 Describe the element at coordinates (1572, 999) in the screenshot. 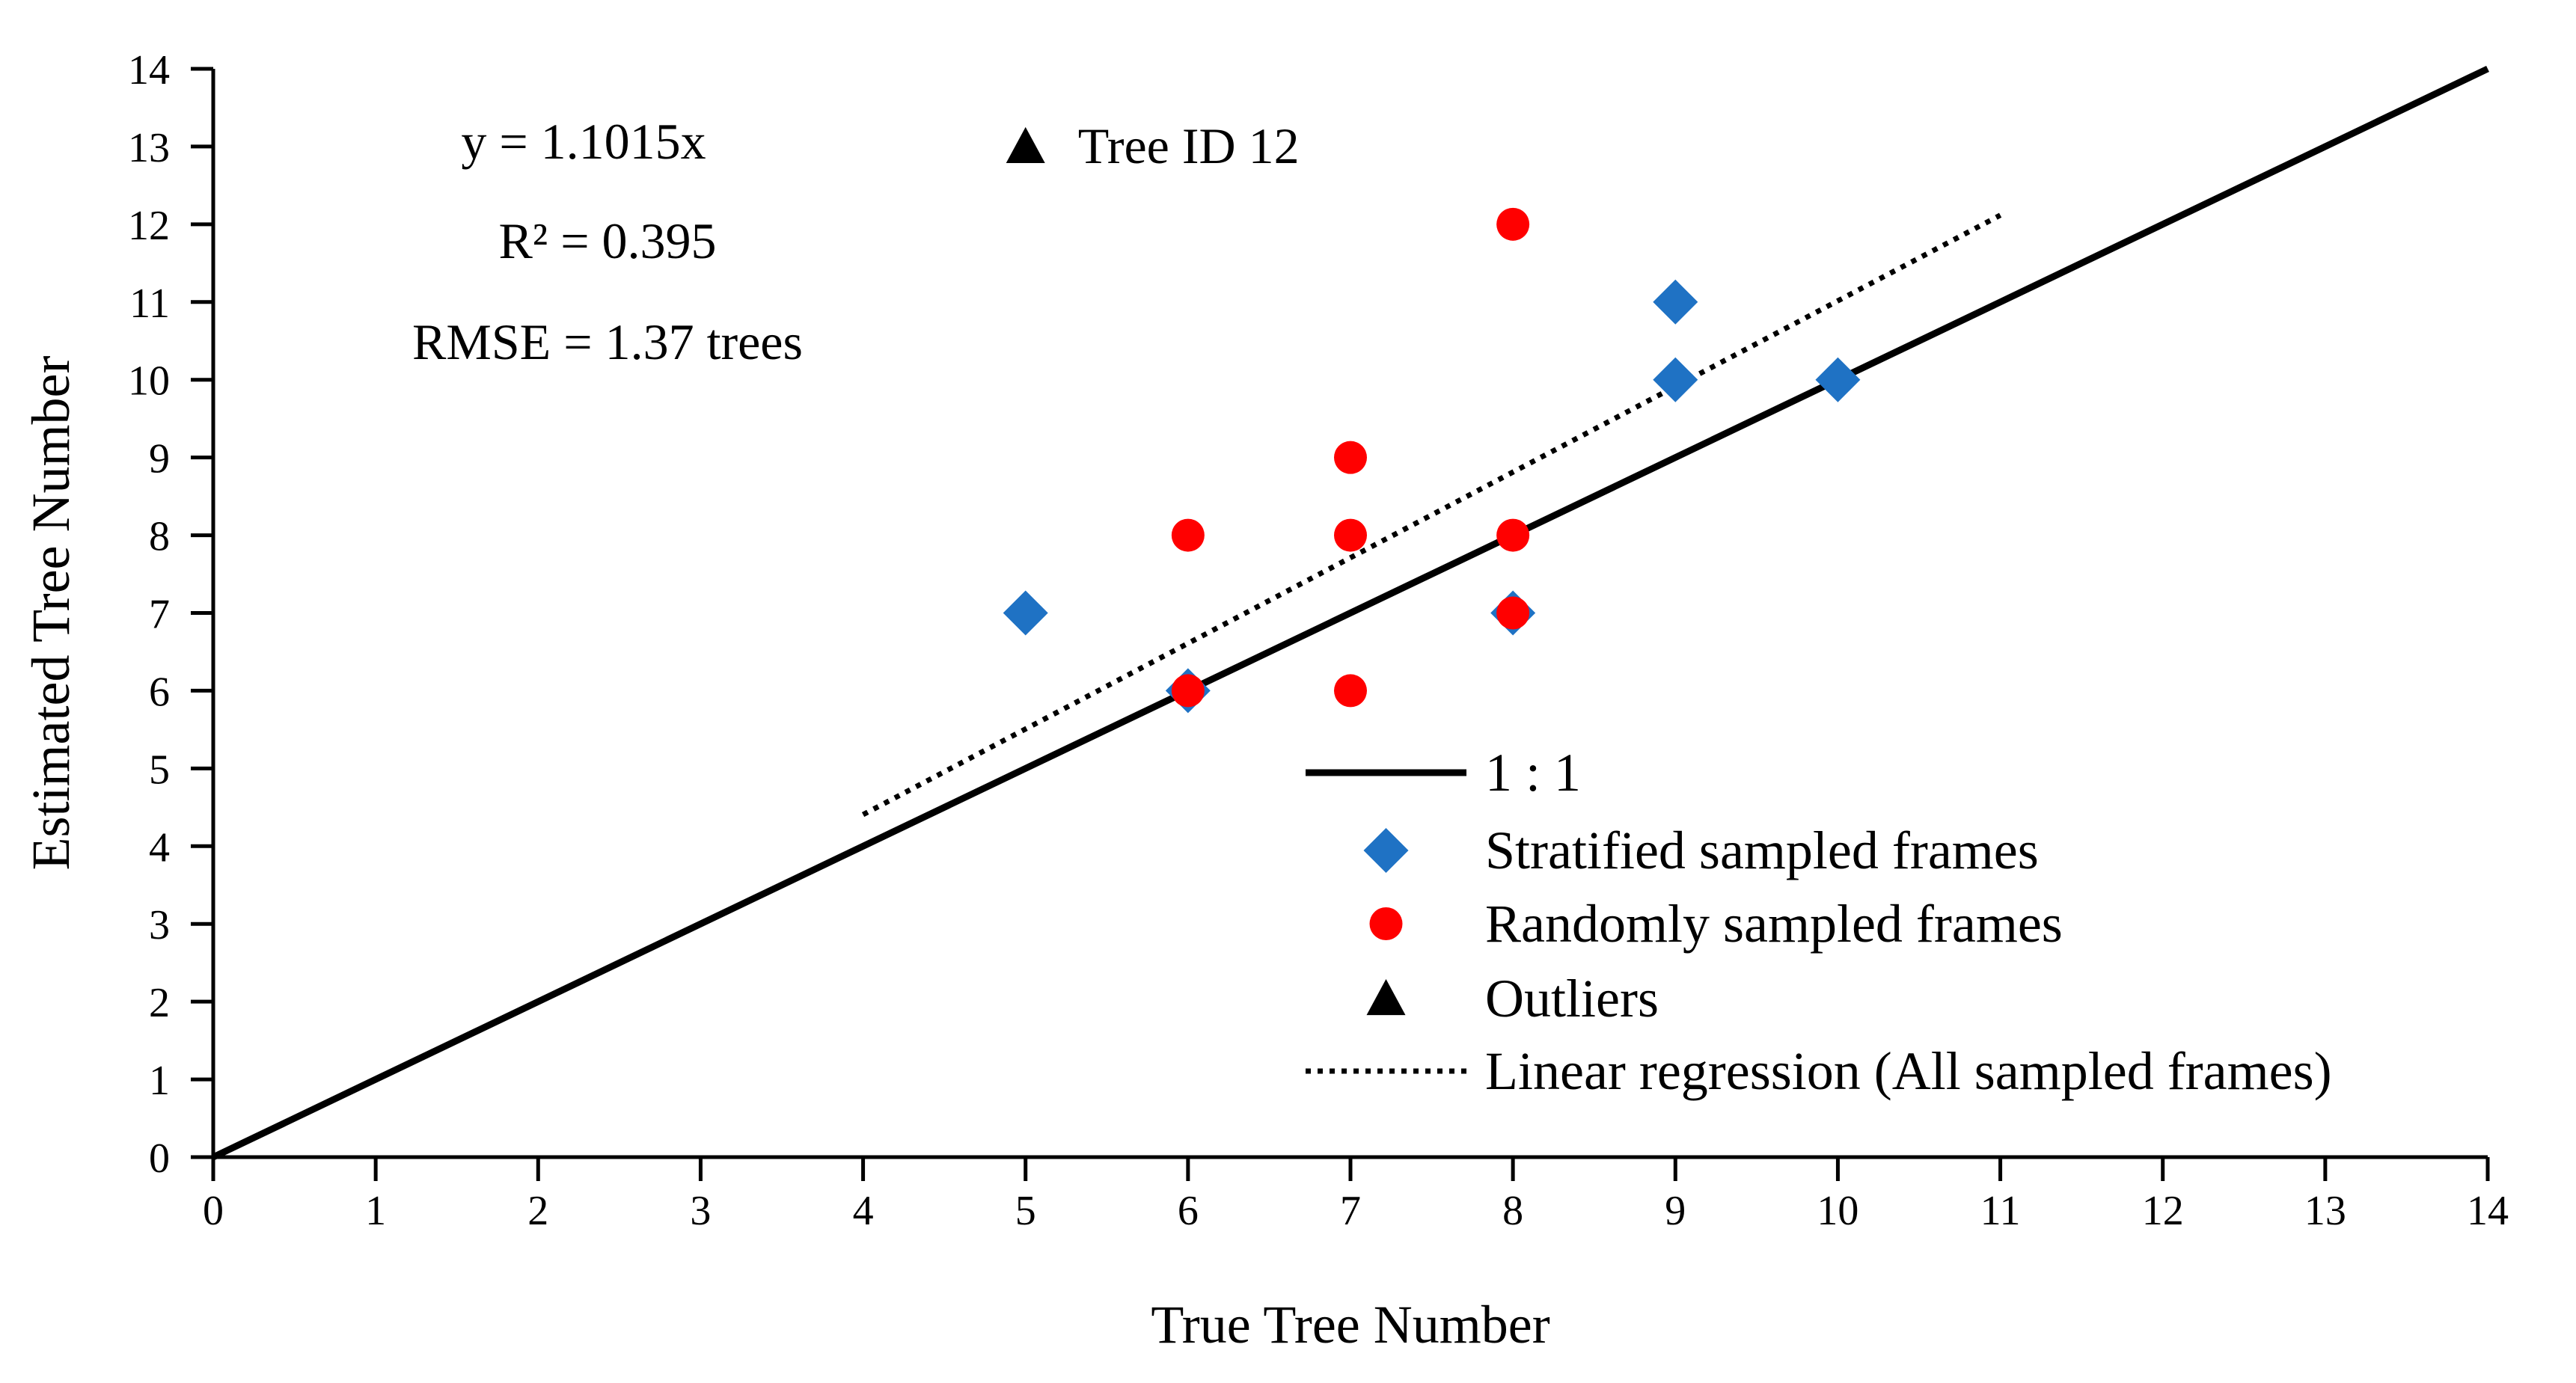

I see `legend-label: Outliers` at that location.